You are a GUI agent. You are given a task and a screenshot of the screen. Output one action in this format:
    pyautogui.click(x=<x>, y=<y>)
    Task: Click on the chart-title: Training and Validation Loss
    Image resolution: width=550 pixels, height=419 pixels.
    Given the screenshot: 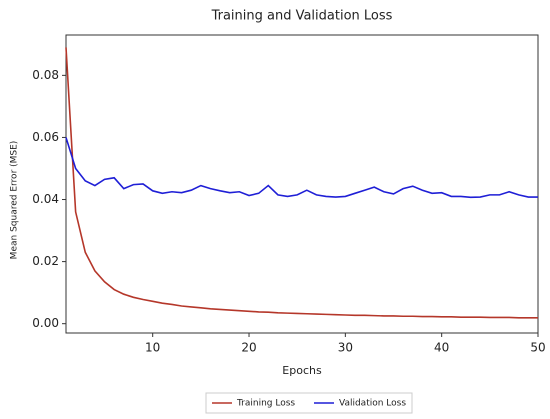 What is the action you would take?
    pyautogui.click(x=302, y=16)
    